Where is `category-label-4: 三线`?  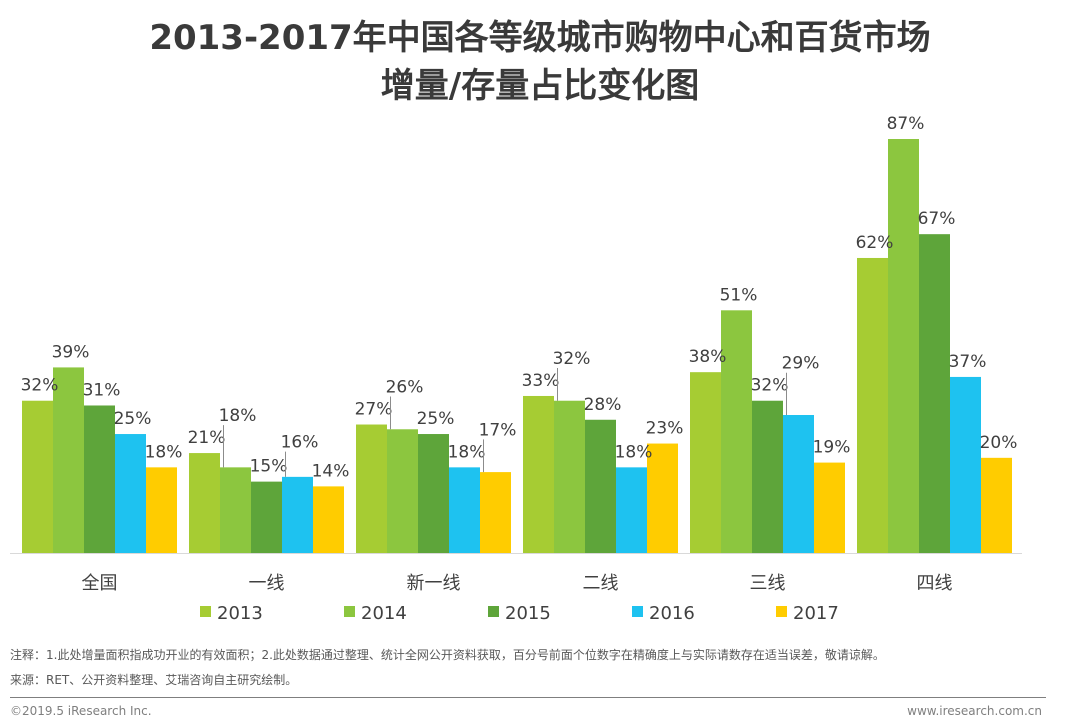
category-label-4: 三线 is located at coordinates (768, 583).